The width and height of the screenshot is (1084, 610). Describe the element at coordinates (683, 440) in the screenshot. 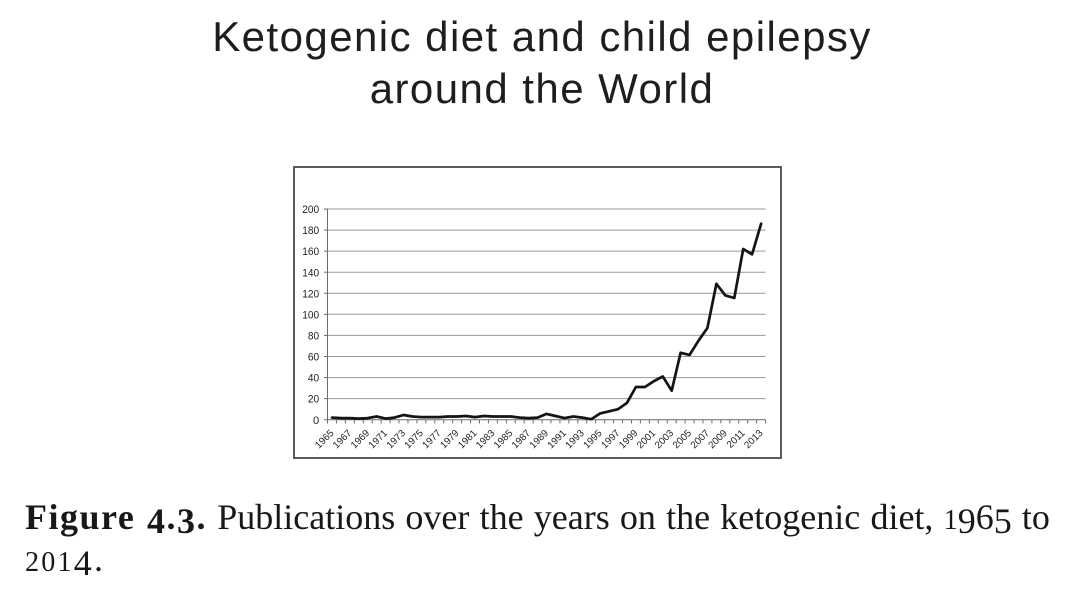

I see `svg-text: 2005` at that location.